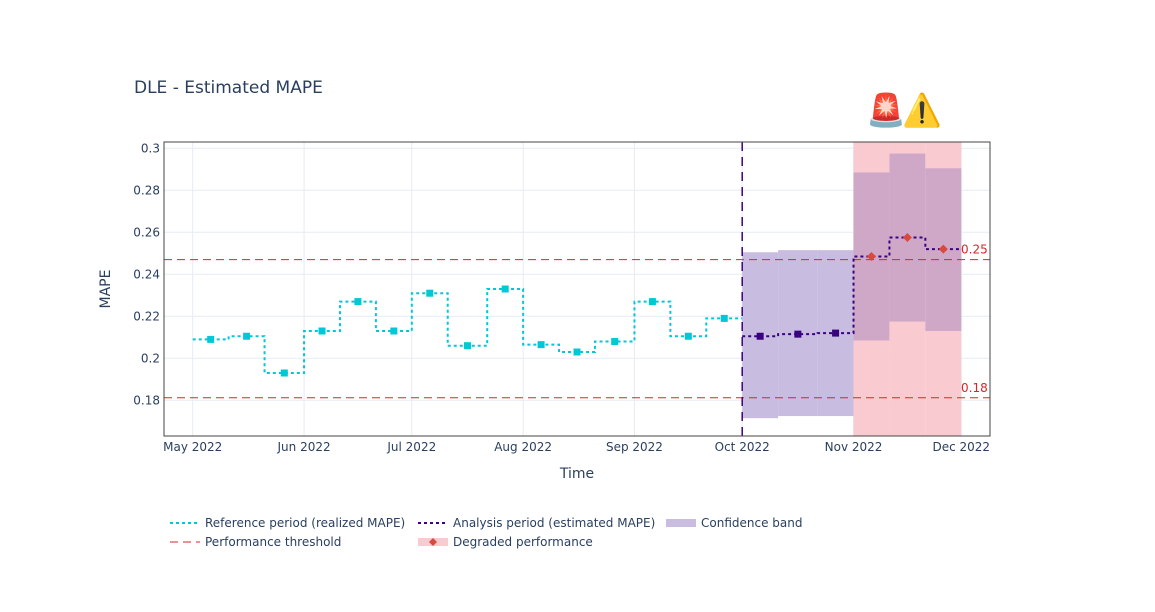 This screenshot has width=1155, height=612. What do you see at coordinates (852, 287) in the screenshot?
I see `analysis-line` at bounding box center [852, 287].